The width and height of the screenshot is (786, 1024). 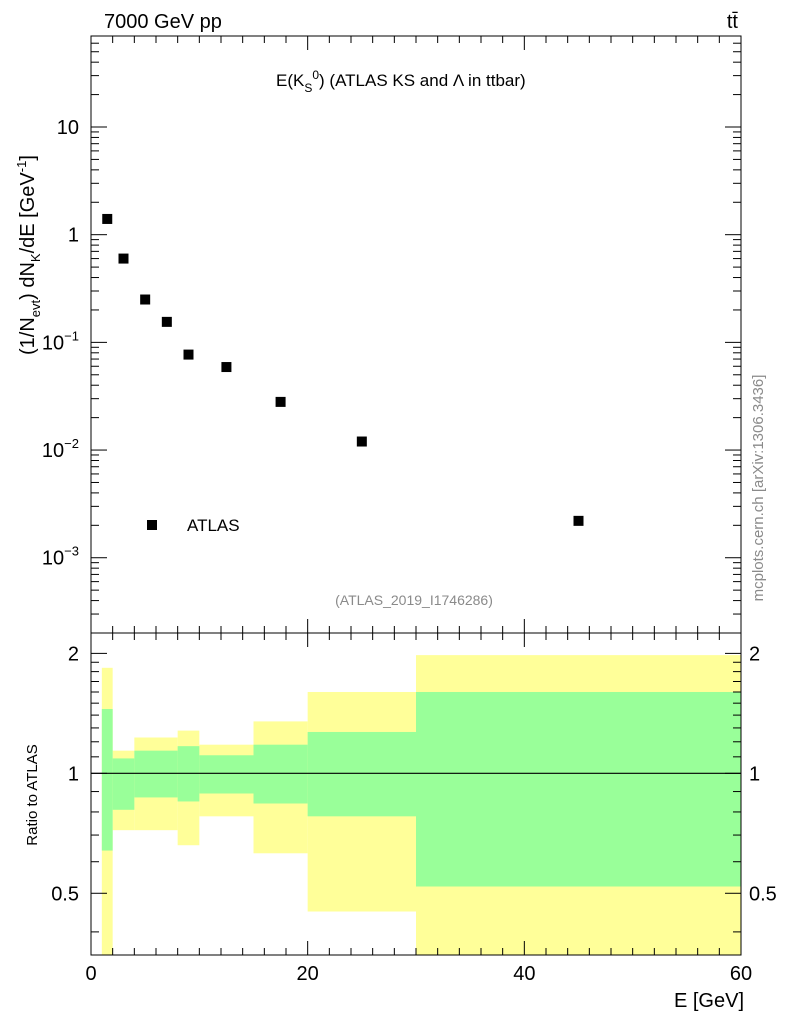 What do you see at coordinates (414, 600) in the screenshot?
I see `analysis-id-label: (ATLAS_2019_I1746286)` at bounding box center [414, 600].